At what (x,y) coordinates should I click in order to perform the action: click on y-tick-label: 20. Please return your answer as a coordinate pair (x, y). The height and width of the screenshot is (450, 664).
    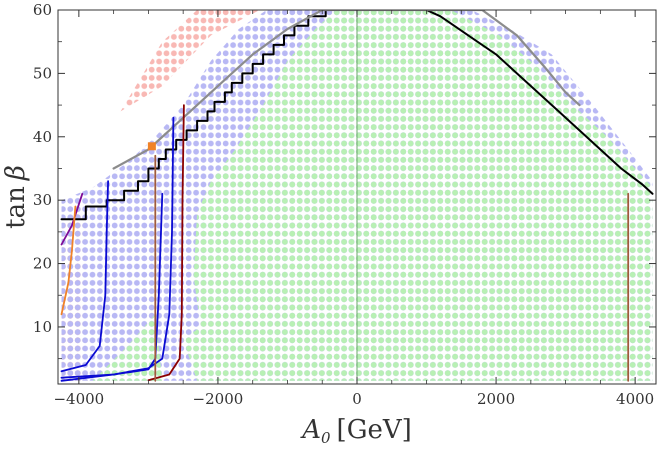
    Looking at the image, I should click on (42, 264).